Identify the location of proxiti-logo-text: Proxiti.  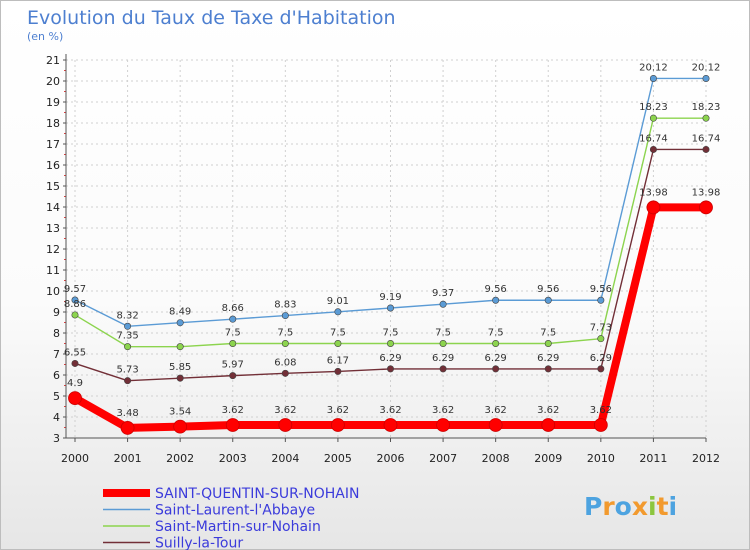
(630, 506).